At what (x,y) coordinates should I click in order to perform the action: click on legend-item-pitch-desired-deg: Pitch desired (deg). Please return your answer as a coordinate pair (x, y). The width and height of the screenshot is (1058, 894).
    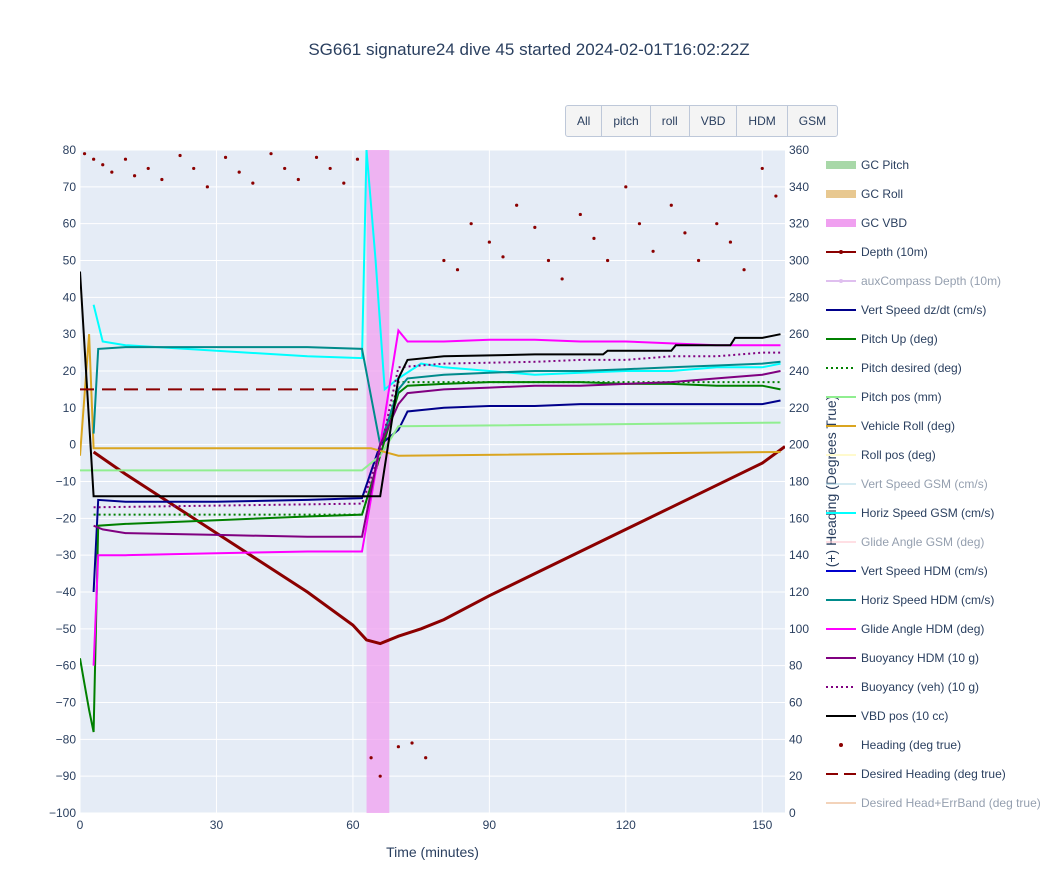
    Looking at the image, I should click on (894, 368).